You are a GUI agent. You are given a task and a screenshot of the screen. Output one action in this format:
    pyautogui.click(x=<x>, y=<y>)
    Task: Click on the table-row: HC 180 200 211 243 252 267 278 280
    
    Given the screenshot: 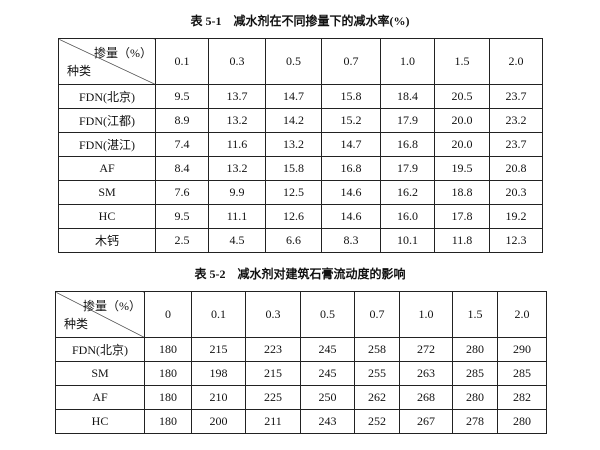 What is the action you would take?
    pyautogui.click(x=301, y=421)
    